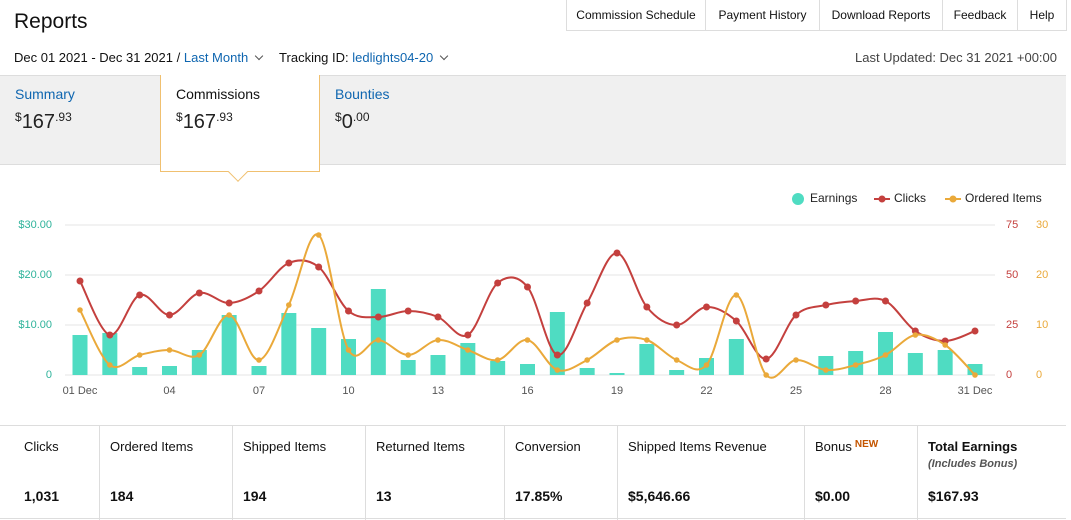  I want to click on stat-label-text: Total Earnings, so click(973, 446).